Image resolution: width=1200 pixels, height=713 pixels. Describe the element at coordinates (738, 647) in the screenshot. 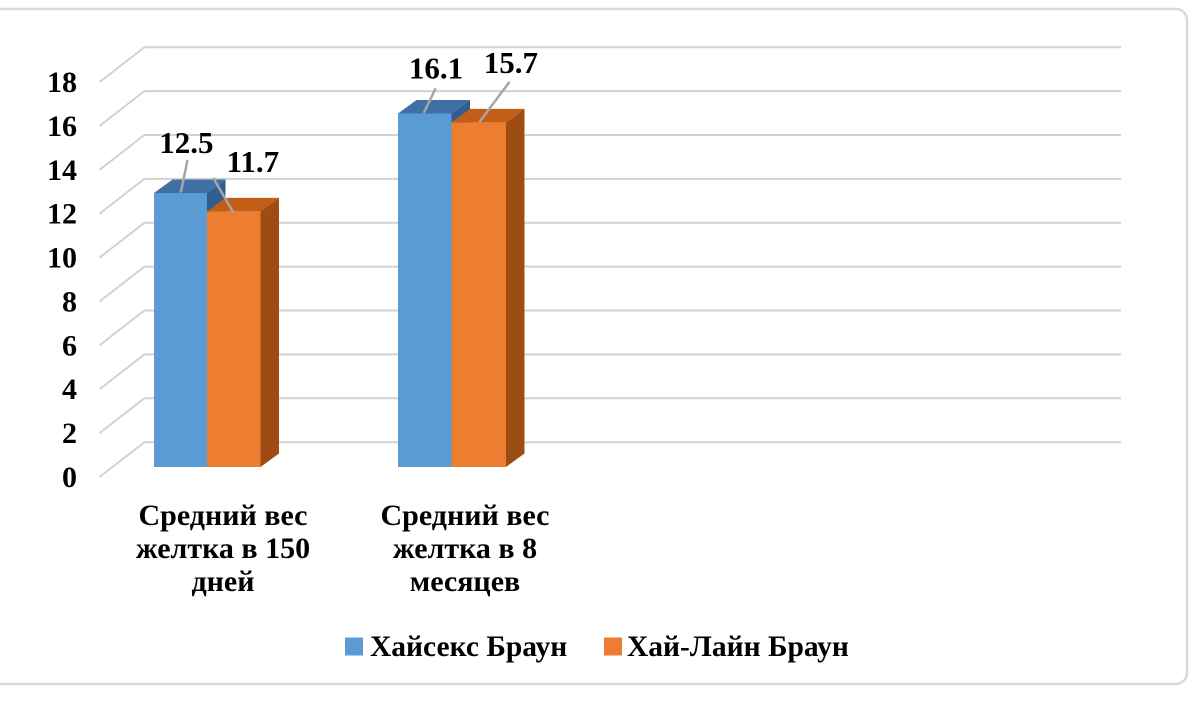

I see `svg-text: Хай-Лайн Браун` at that location.